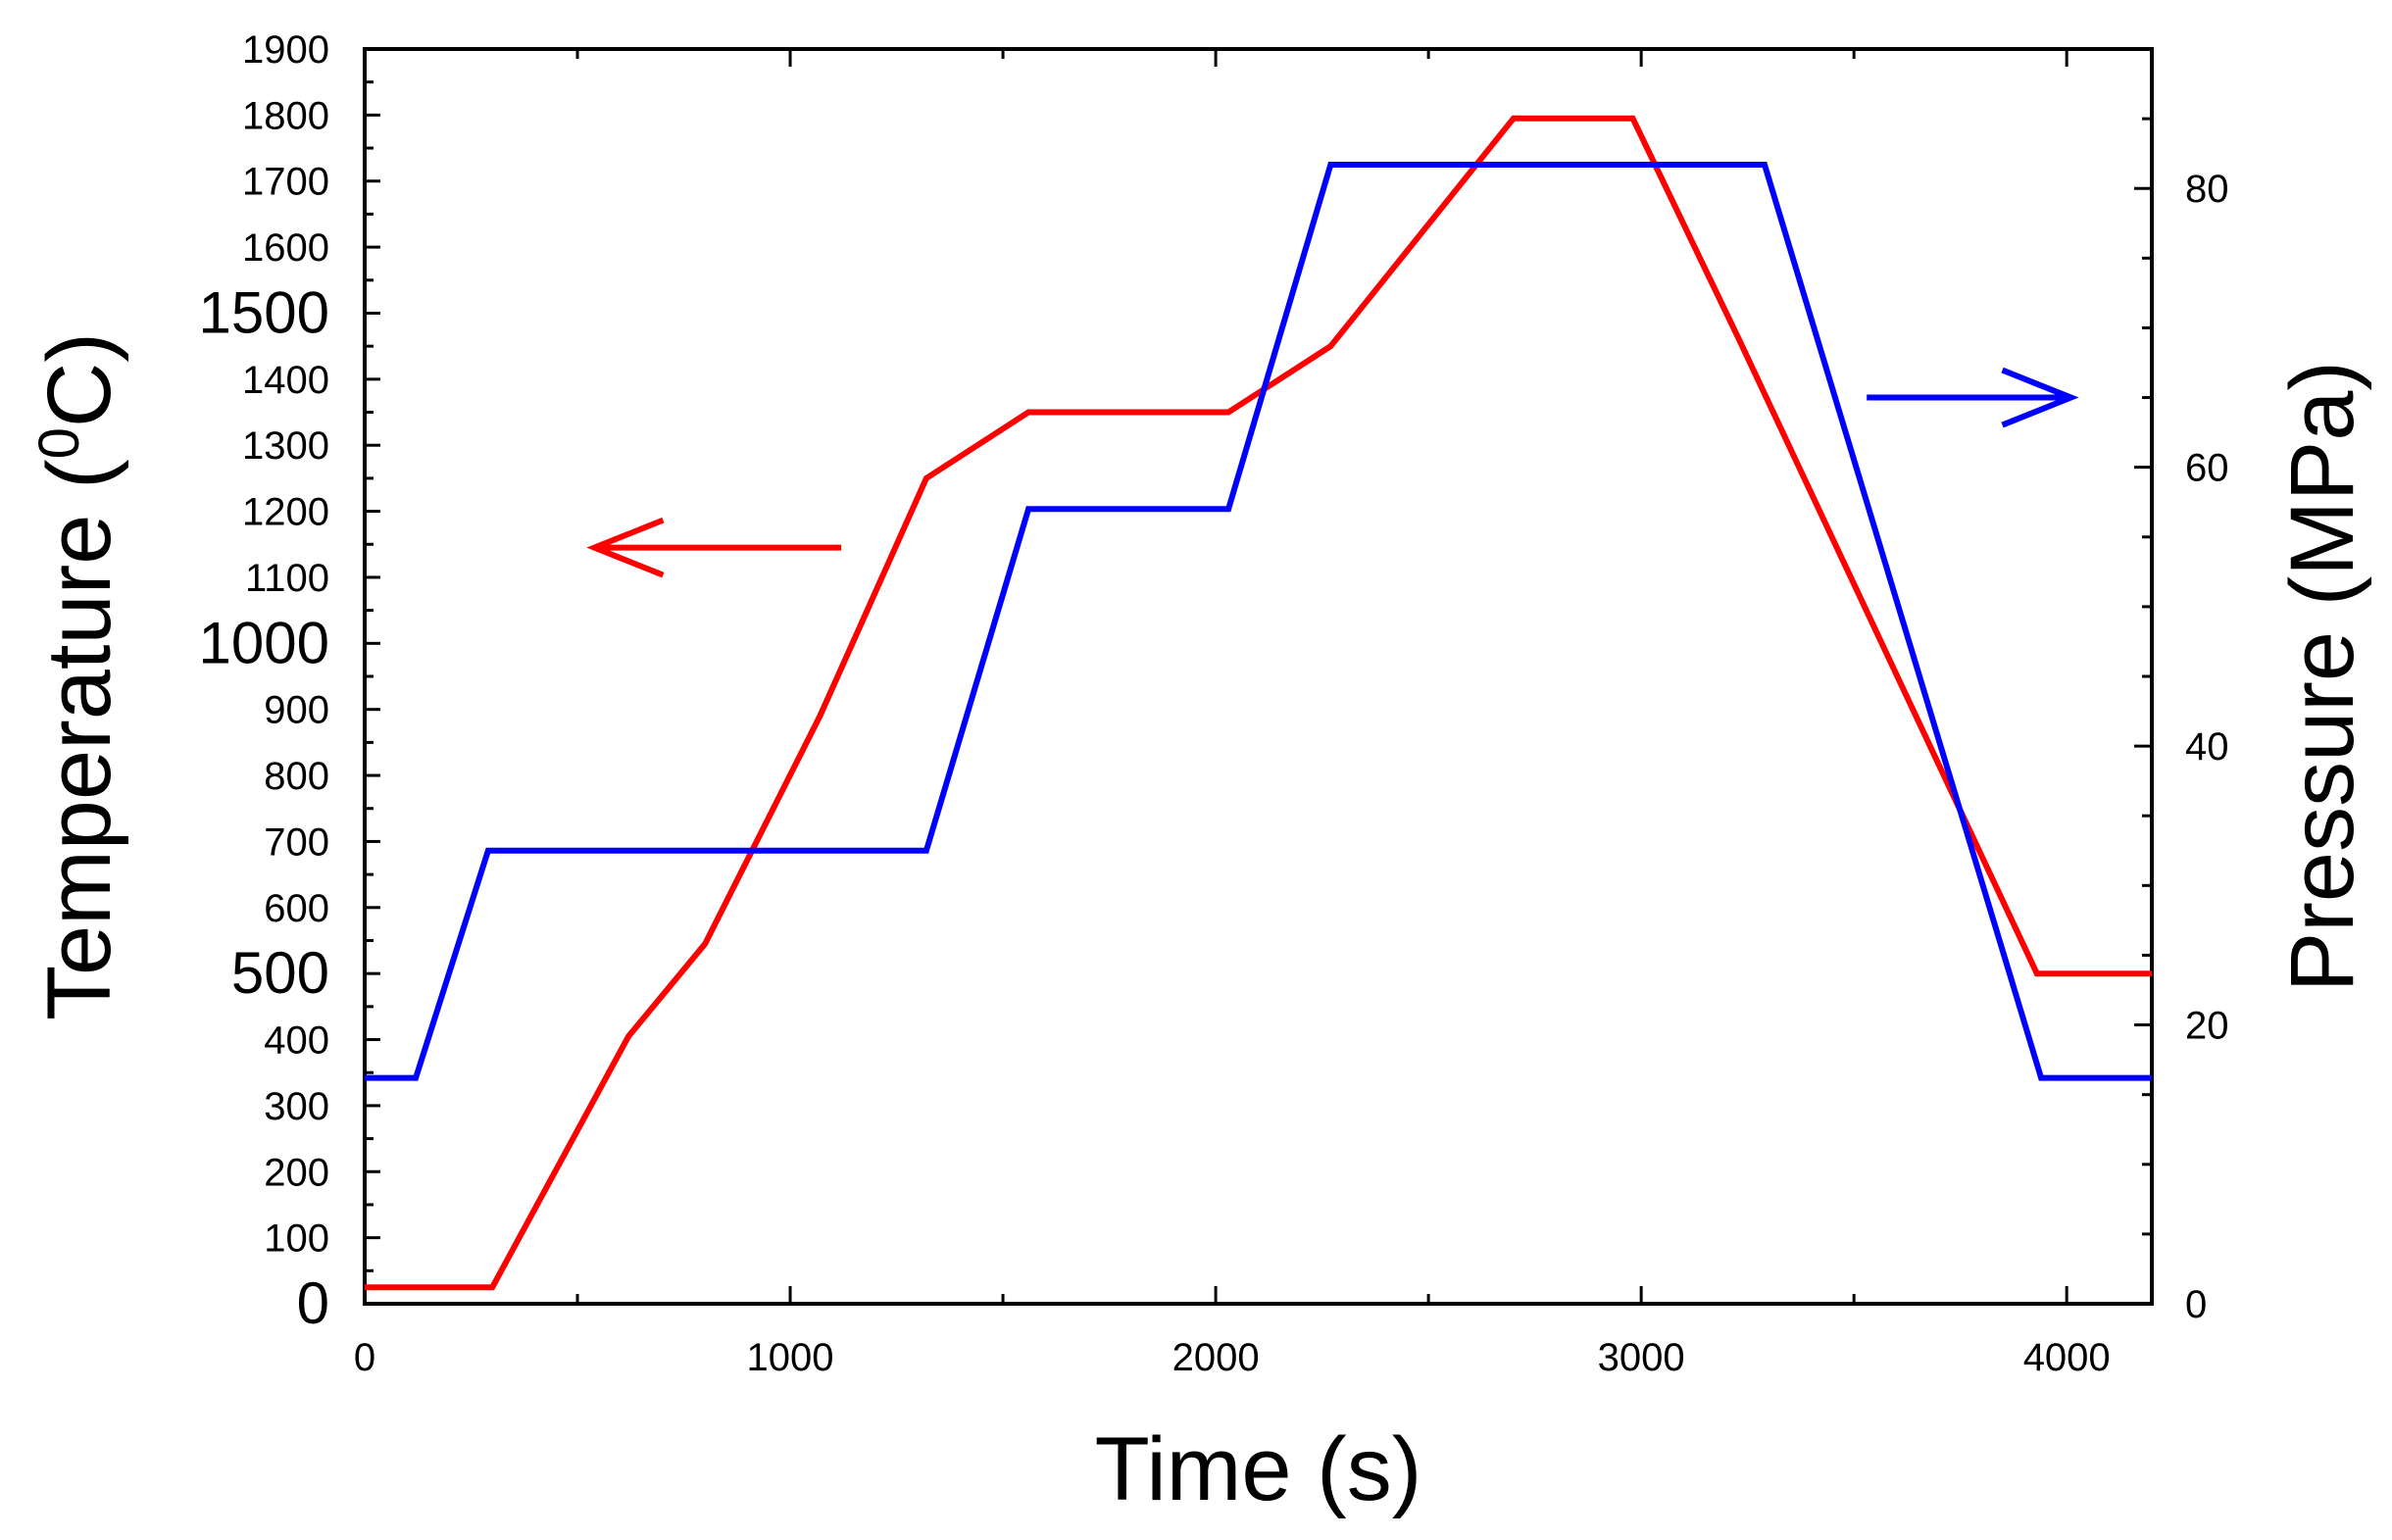  Describe the element at coordinates (313, 1303) in the screenshot. I see `y-left-tick-label: 0` at that location.